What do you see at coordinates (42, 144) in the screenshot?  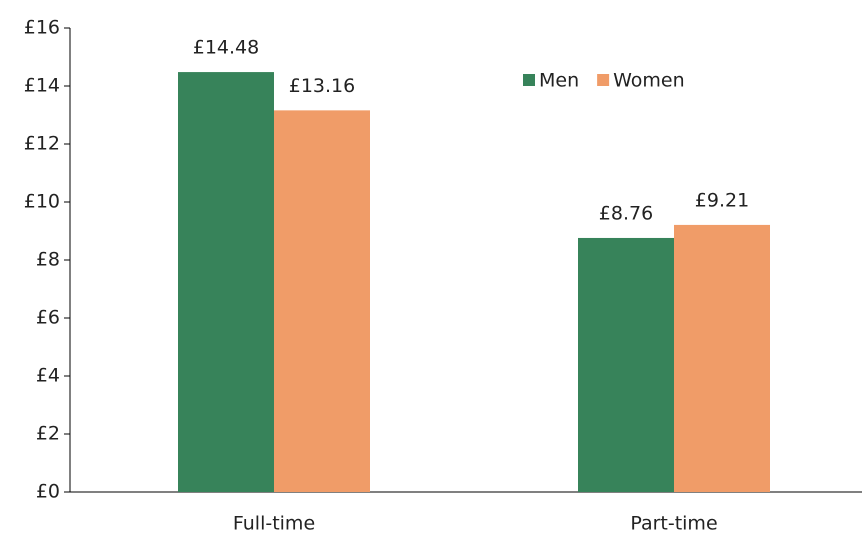 I see `y-tick-label: £12` at bounding box center [42, 144].